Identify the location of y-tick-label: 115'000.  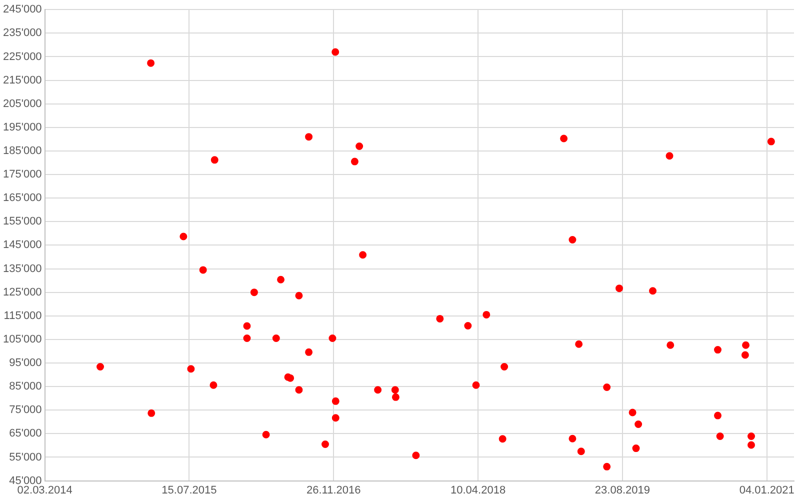
(23, 316).